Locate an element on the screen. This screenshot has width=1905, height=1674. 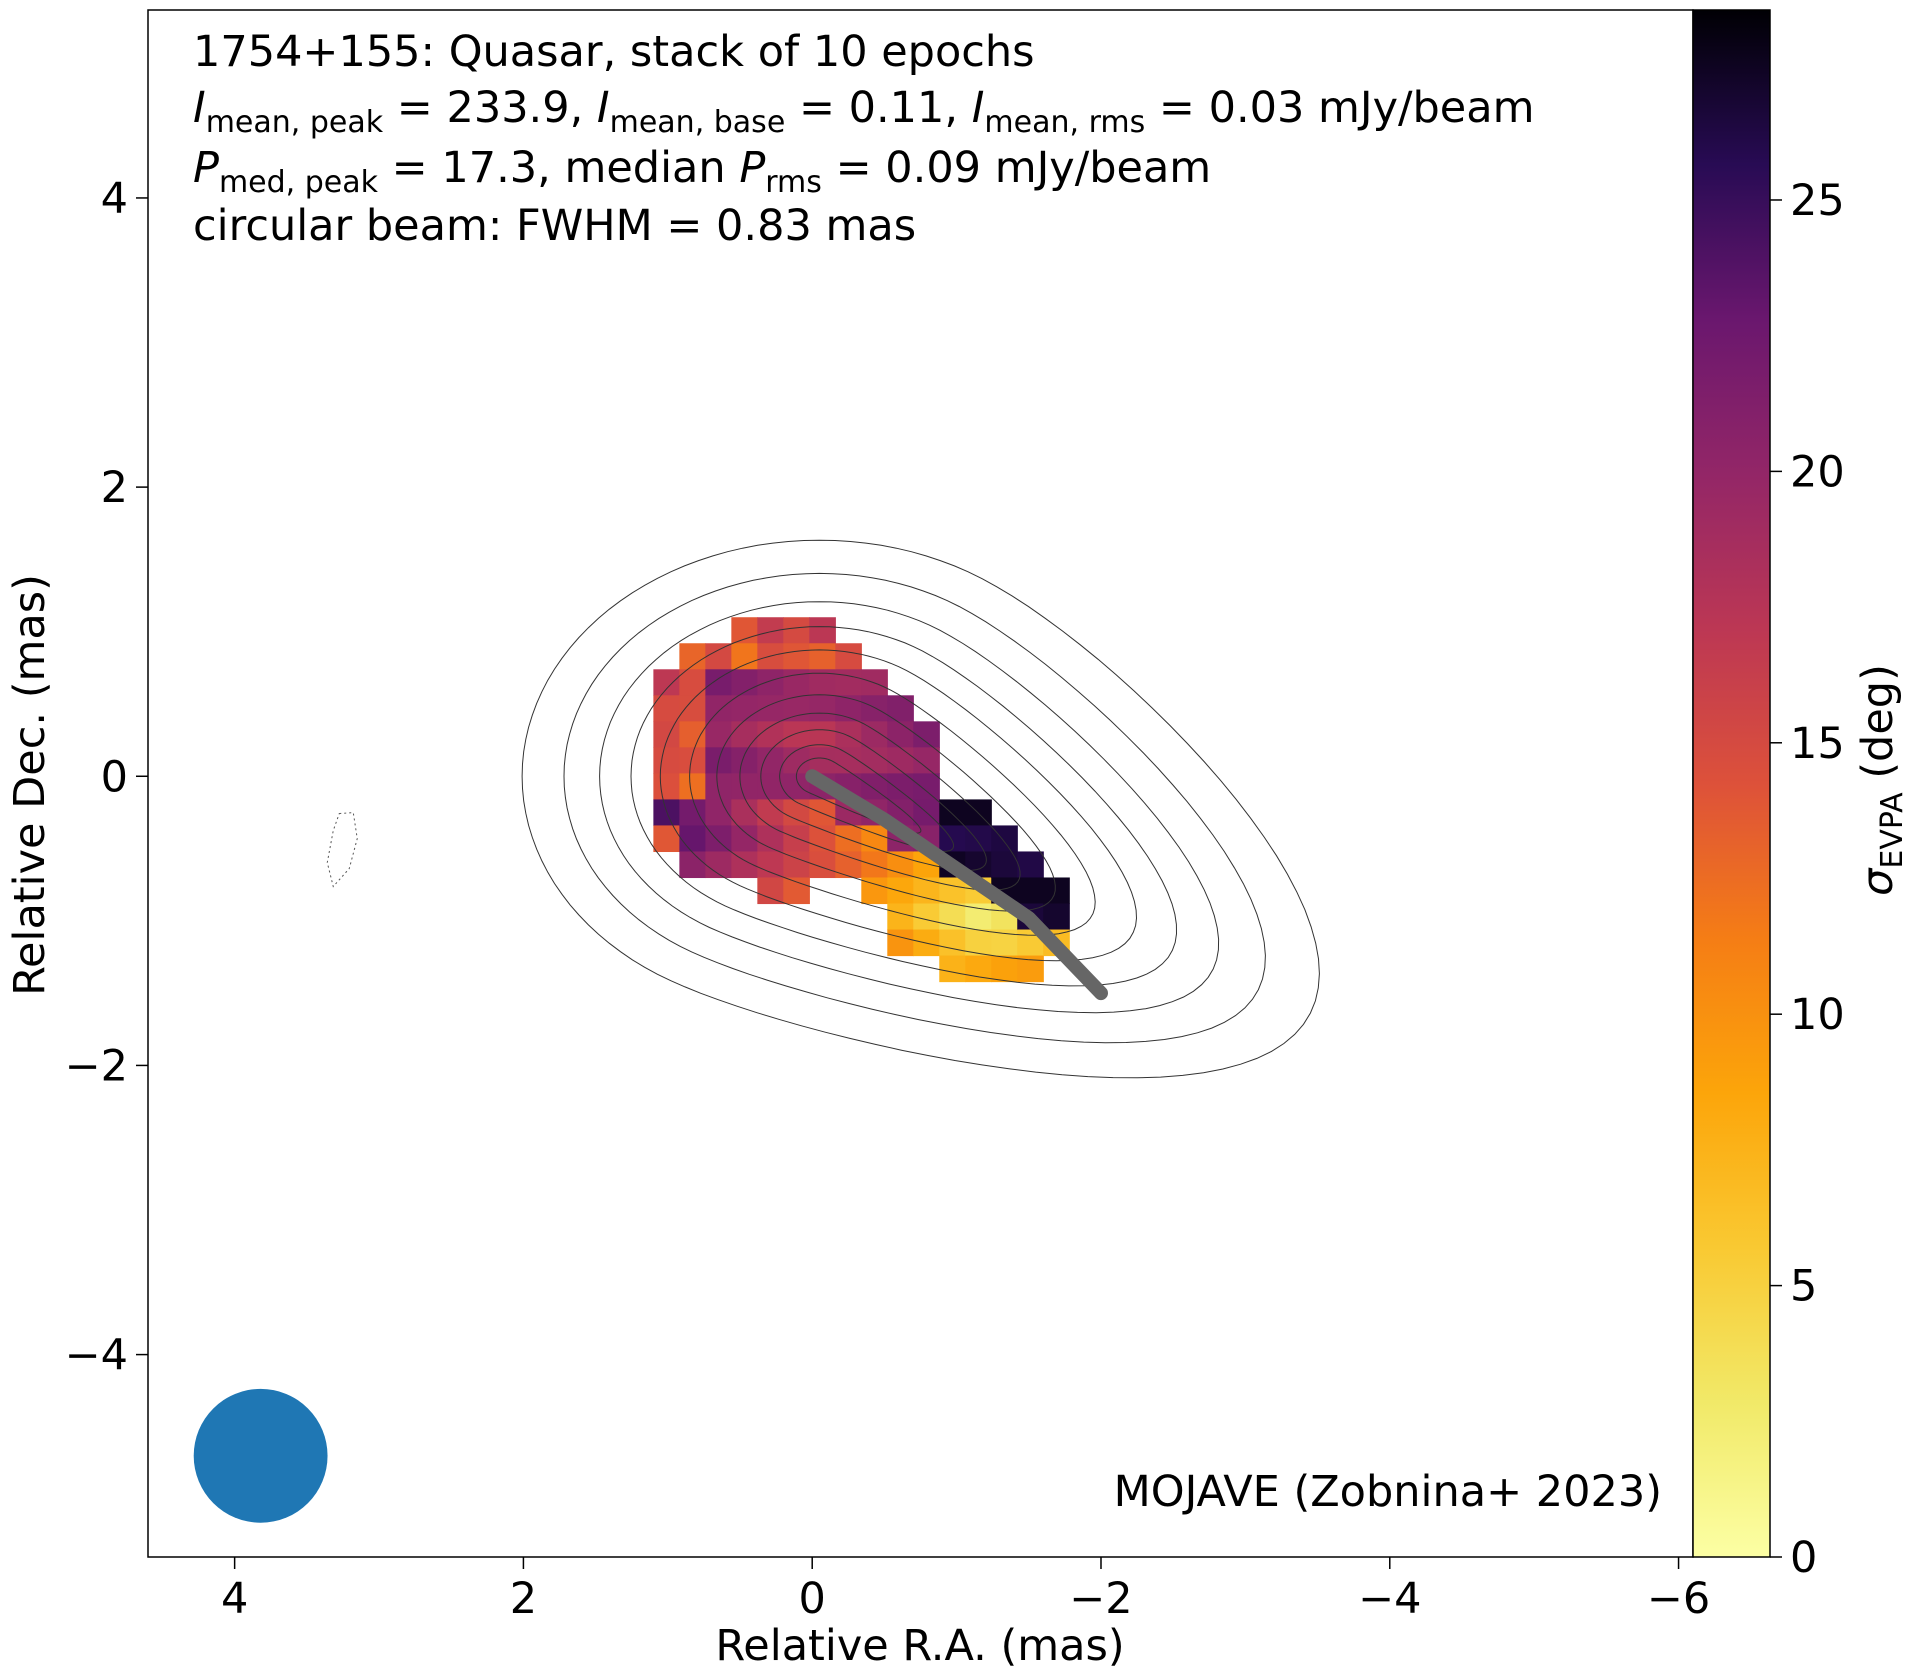
colorbar-tick-label-3: 15 is located at coordinates (1817, 744).